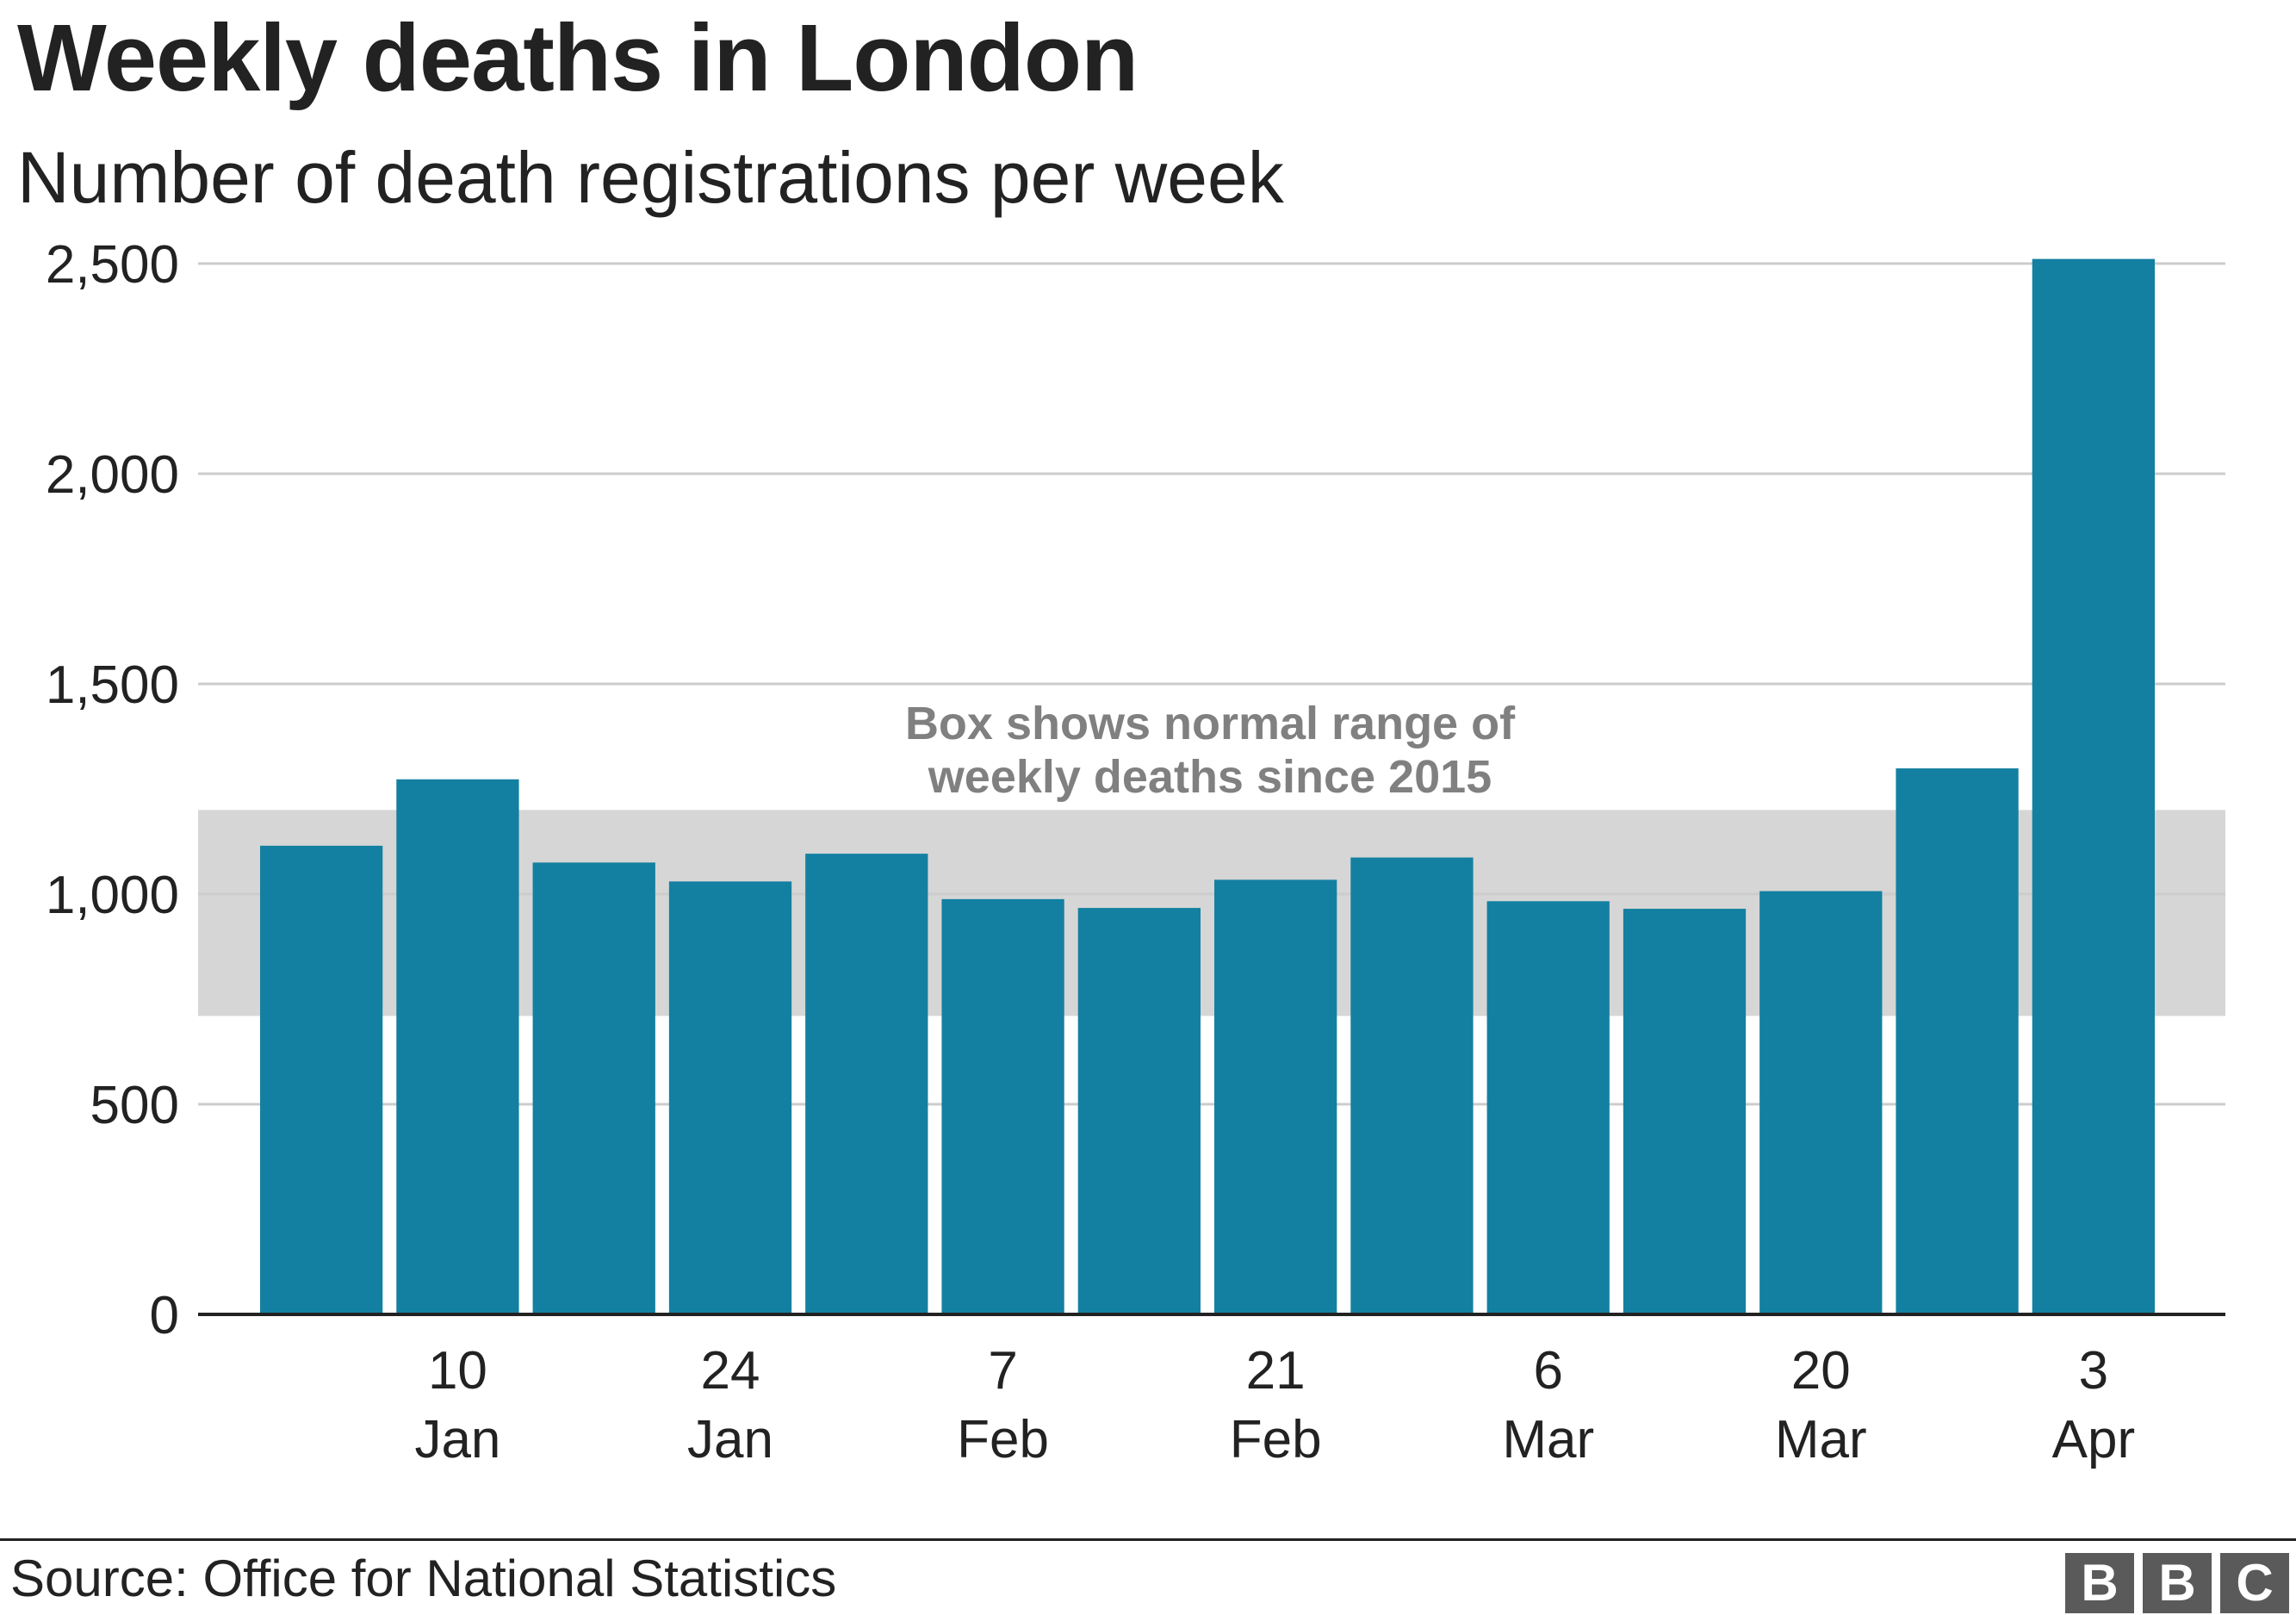 This screenshot has width=2296, height=1615. I want to click on logo-letter-c: C, so click(2254, 1583).